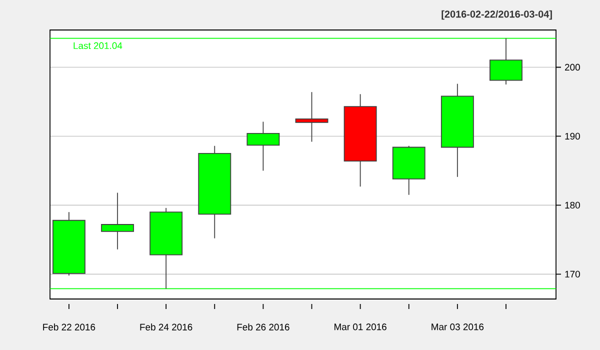  Describe the element at coordinates (458, 327) in the screenshot. I see `x-tick-label: Mar 03 2016` at that location.